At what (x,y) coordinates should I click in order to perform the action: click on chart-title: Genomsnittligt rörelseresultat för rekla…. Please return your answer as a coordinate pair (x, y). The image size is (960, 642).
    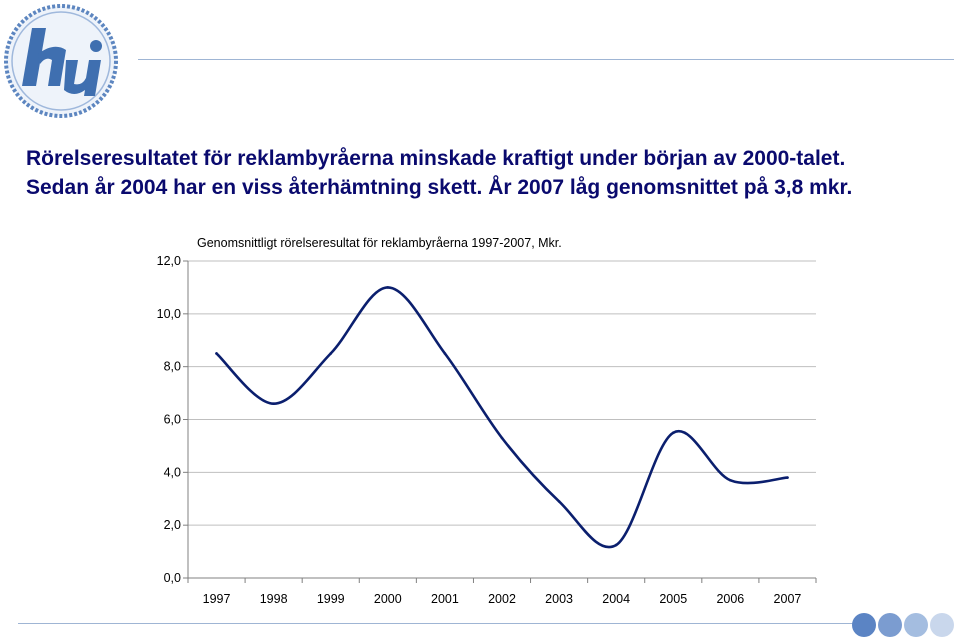
    Looking at the image, I should click on (379, 243).